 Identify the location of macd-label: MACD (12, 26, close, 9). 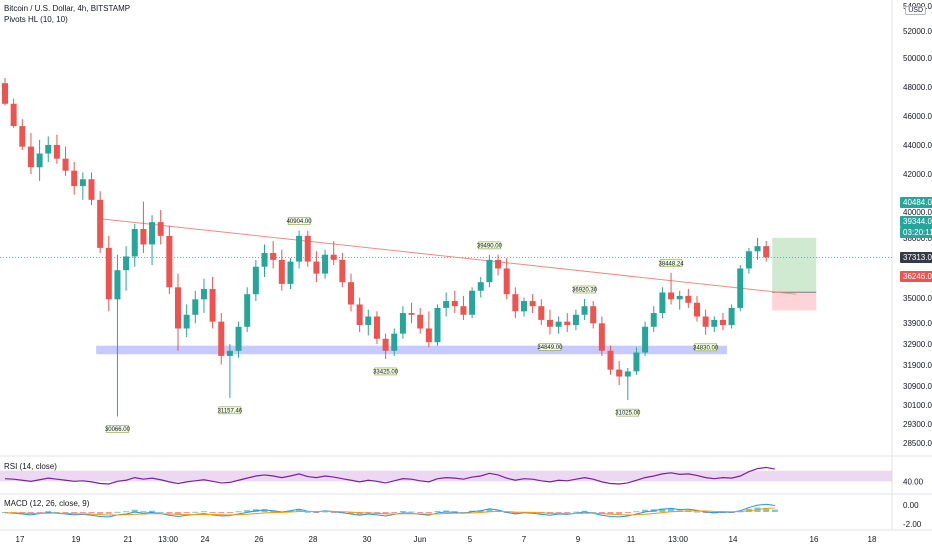
(47, 503).